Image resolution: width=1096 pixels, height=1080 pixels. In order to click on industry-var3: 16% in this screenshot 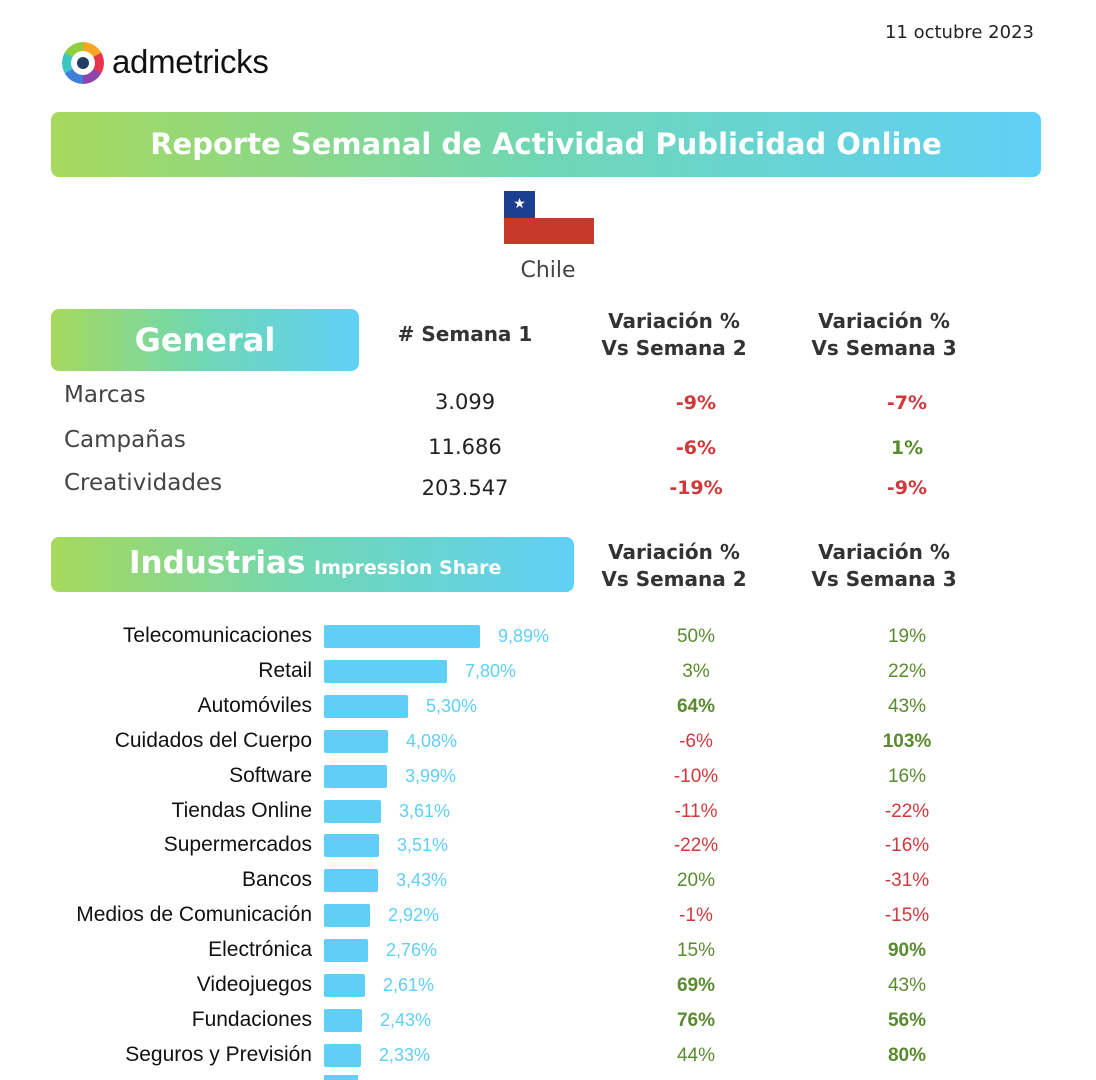, I will do `click(907, 776)`.